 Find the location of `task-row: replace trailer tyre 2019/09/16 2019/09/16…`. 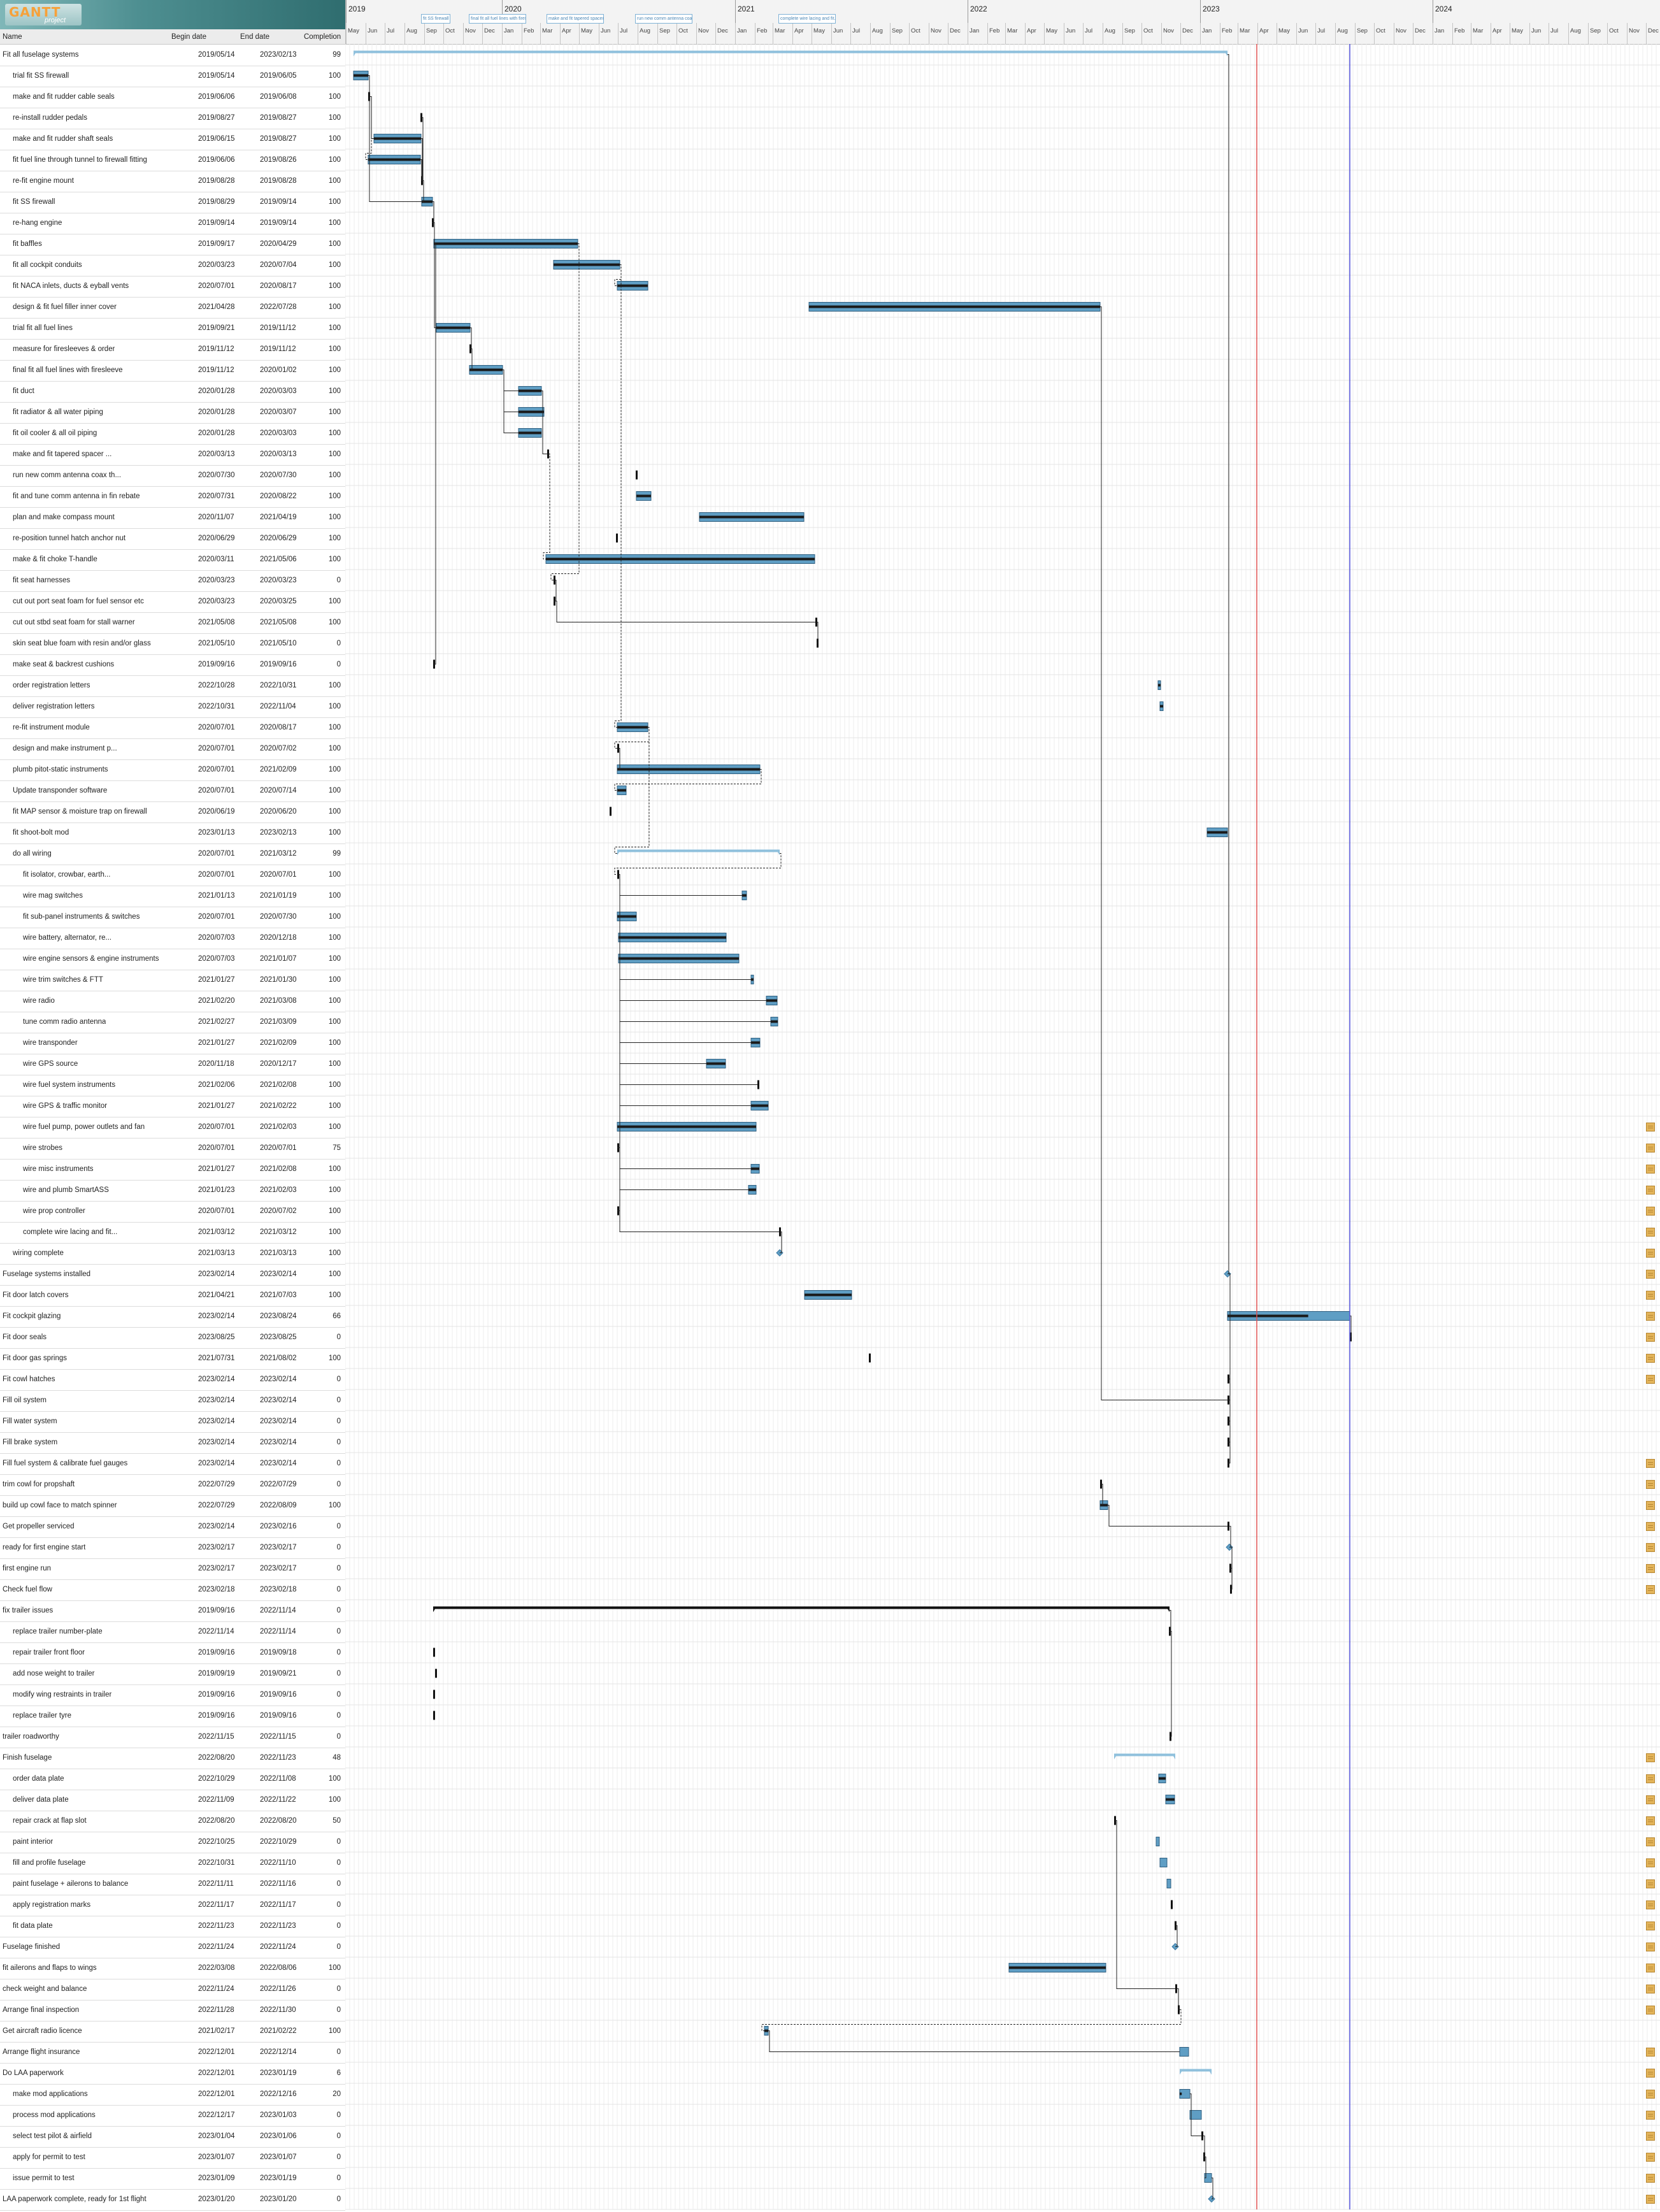

task-row: replace trailer tyre 2019/09/16 2019/09/16… is located at coordinates (172, 1716).